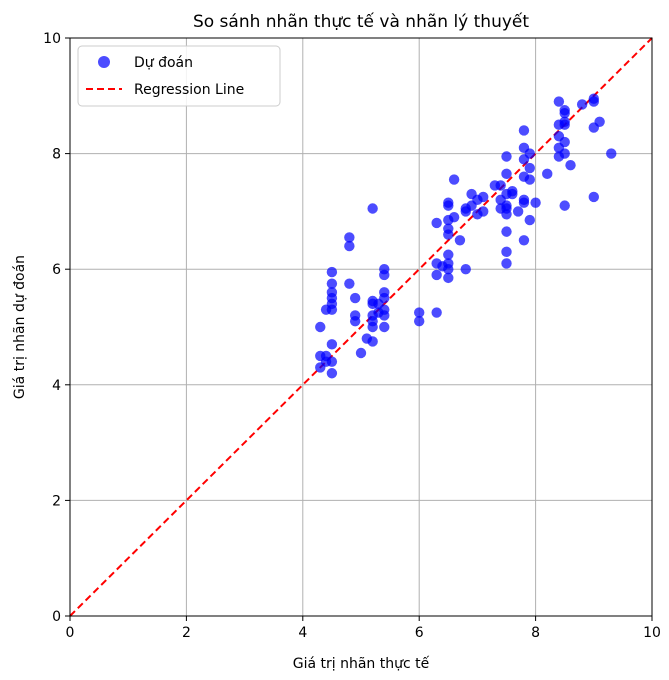 This screenshot has width=669, height=680. What do you see at coordinates (163, 63) in the screenshot?
I see `legend-label-points: Dự đoán` at bounding box center [163, 63].